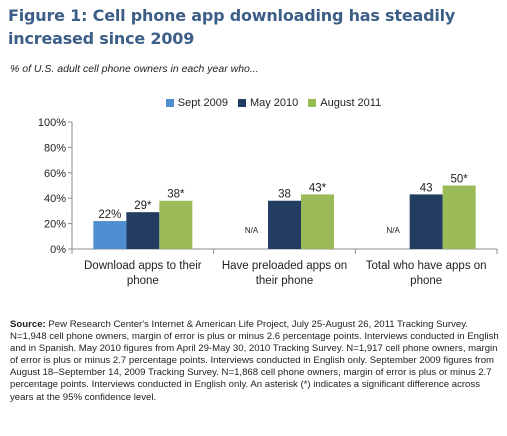  What do you see at coordinates (55, 174) in the screenshot?
I see `y-tick-label: 60%` at bounding box center [55, 174].